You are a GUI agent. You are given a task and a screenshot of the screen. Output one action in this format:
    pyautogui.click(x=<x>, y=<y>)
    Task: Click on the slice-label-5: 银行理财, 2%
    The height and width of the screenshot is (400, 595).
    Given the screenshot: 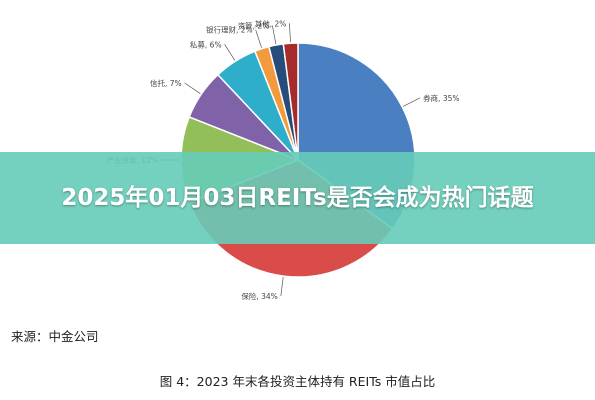 What is the action you would take?
    pyautogui.click(x=229, y=30)
    